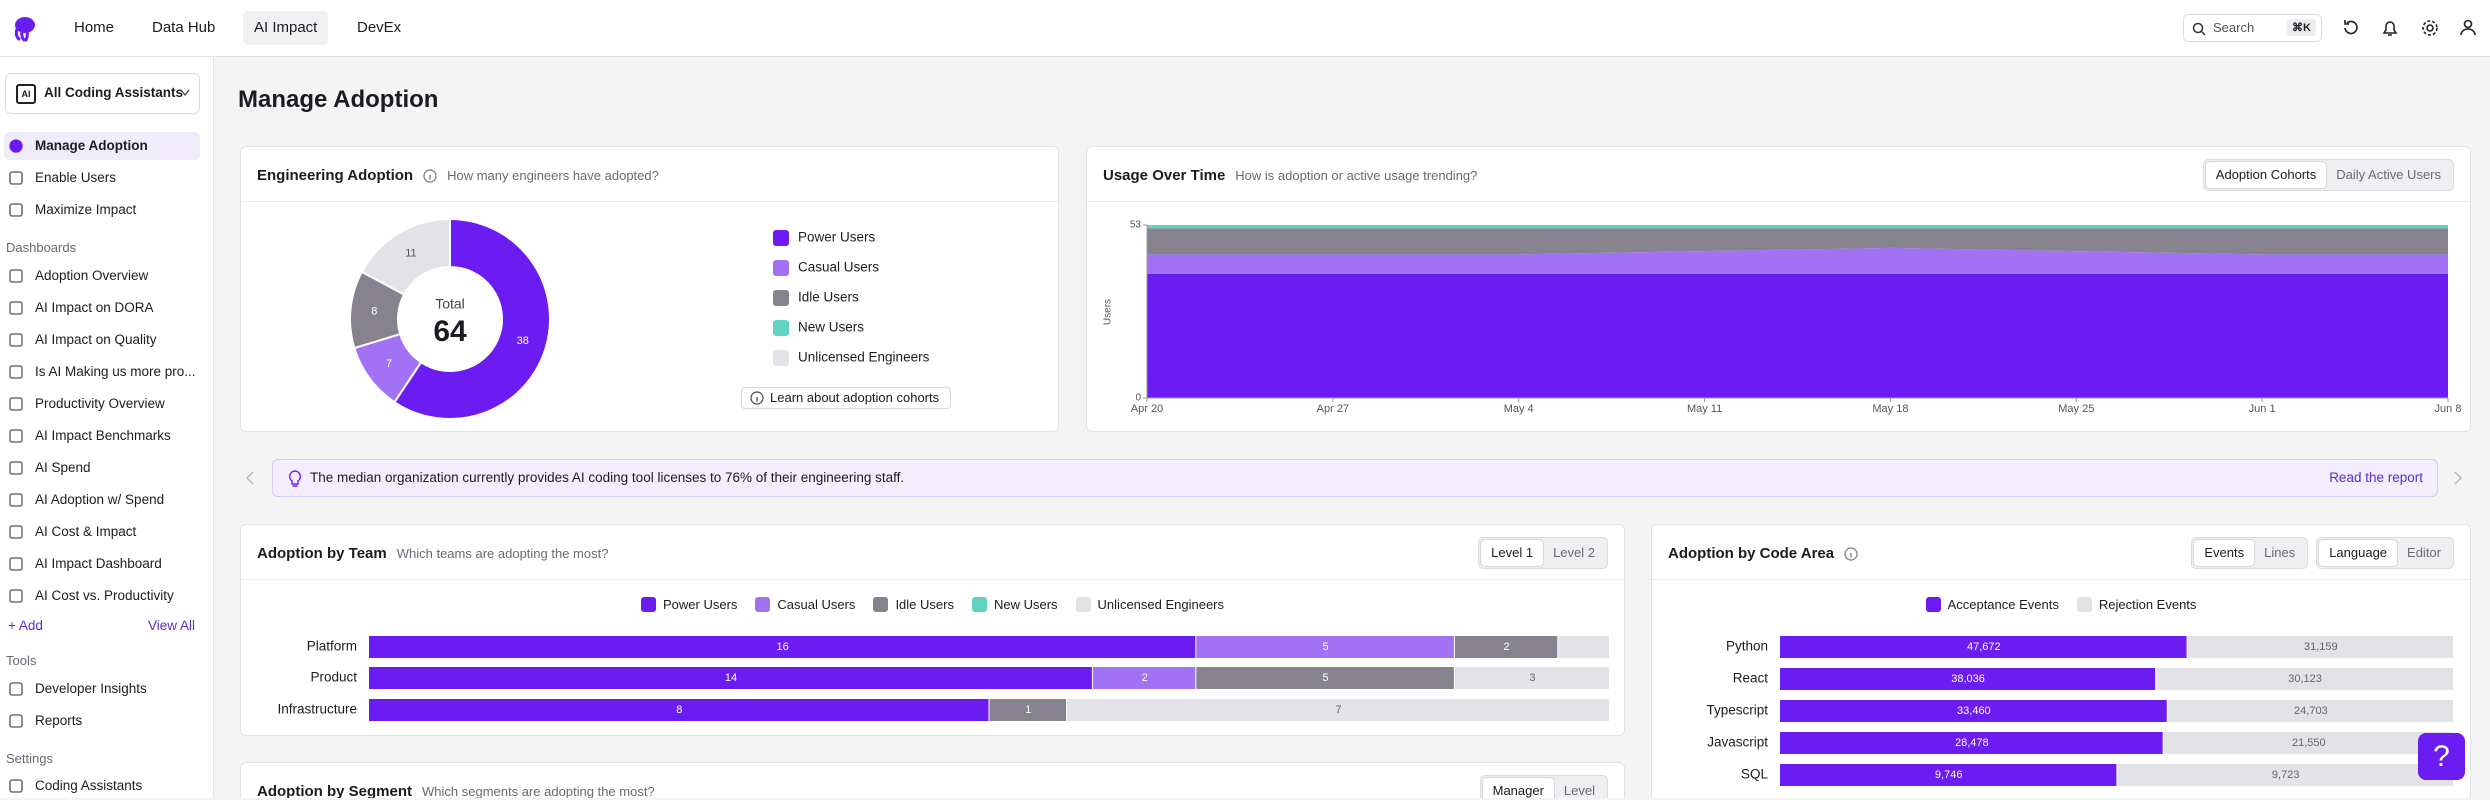  What do you see at coordinates (523, 341) in the screenshot?
I see `segment-label: 38` at bounding box center [523, 341].